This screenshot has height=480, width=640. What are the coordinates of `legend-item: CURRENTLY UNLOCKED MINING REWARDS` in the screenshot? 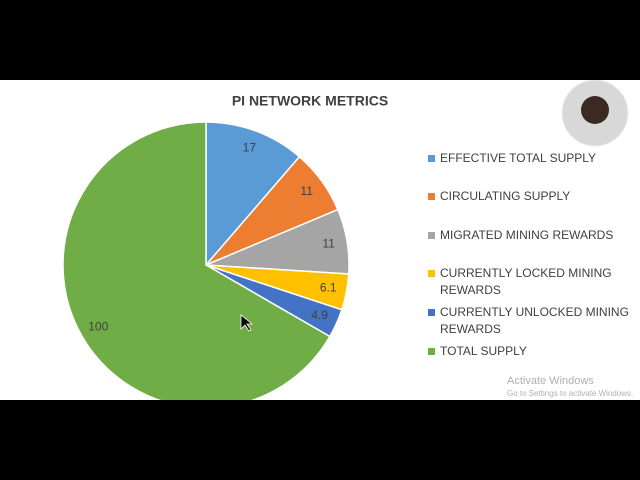 It's located at (530, 321).